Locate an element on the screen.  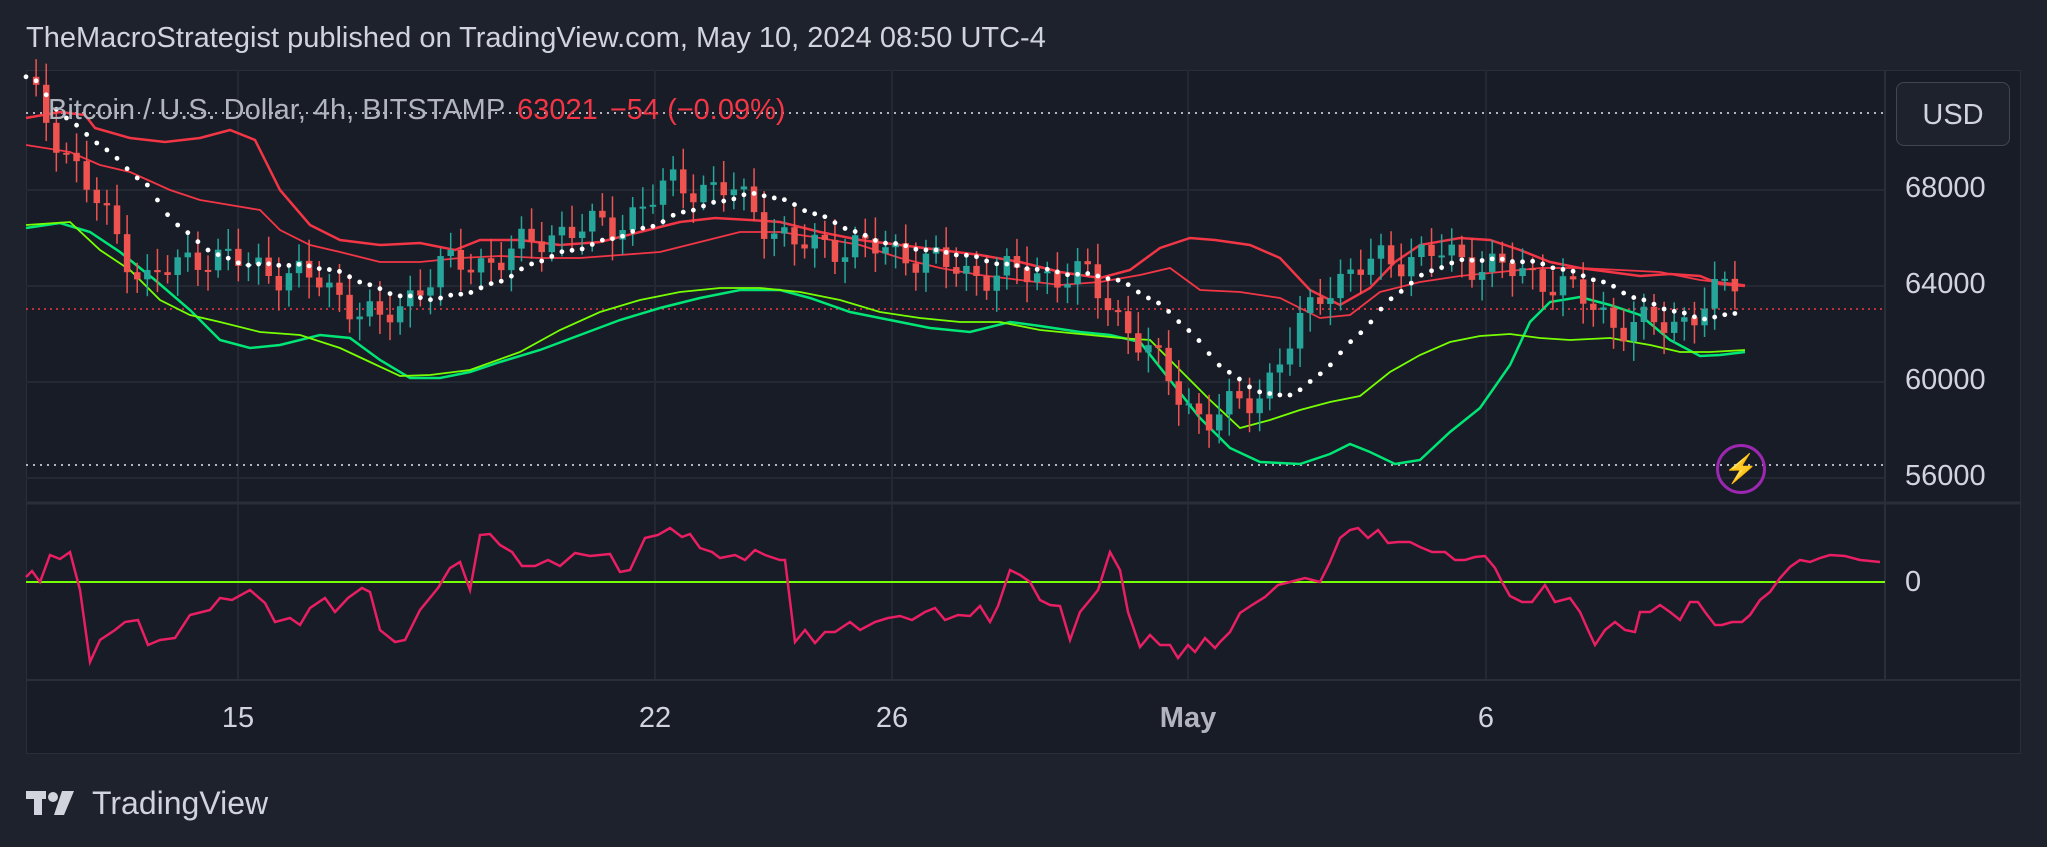
y-tick-label: 68000 is located at coordinates (1945, 188).